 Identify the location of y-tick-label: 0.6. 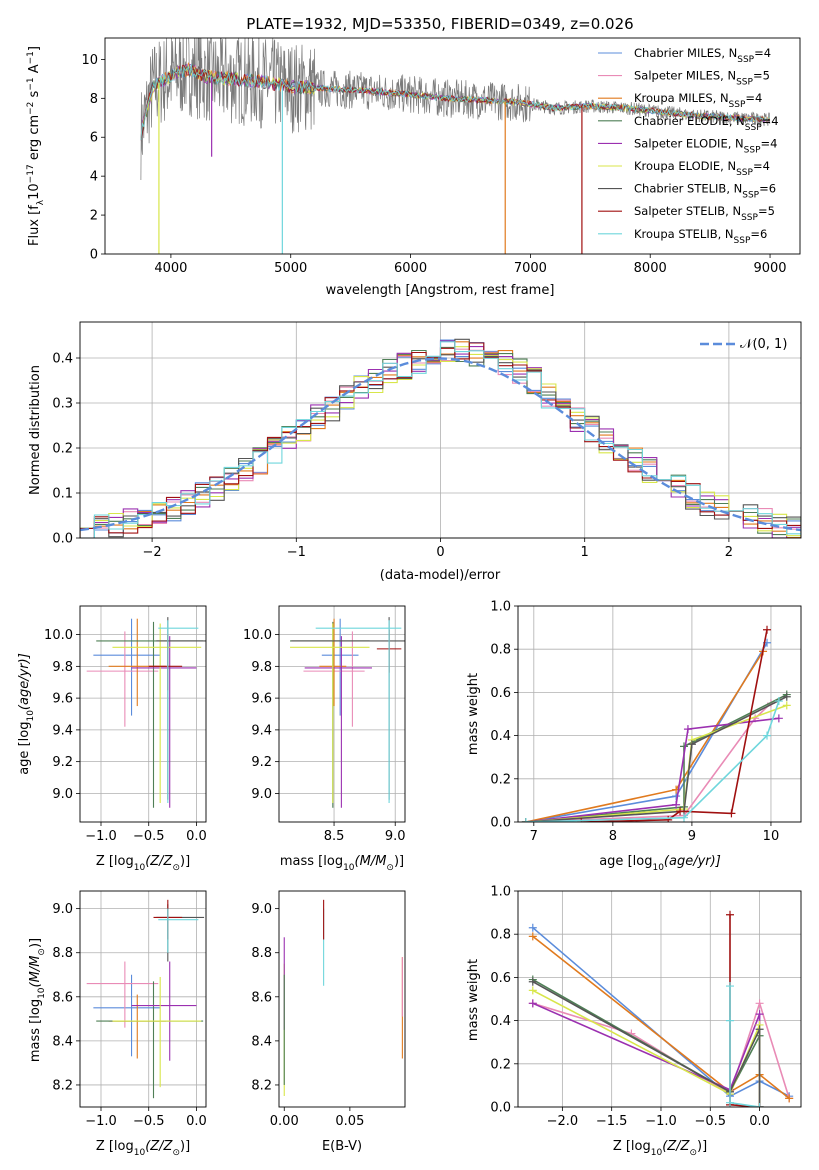
(500, 978).